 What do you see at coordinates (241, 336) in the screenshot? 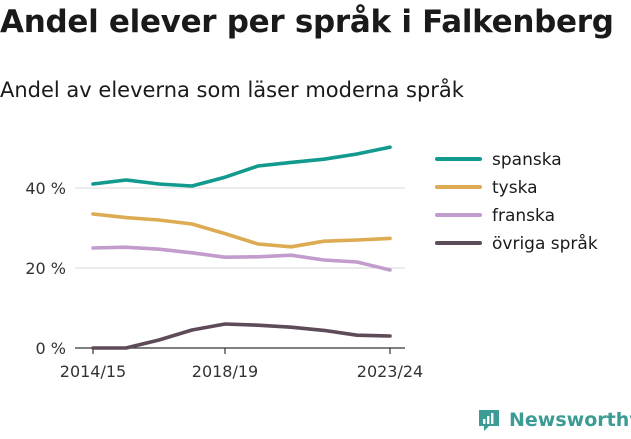
I see `series-line-övriga-språk` at bounding box center [241, 336].